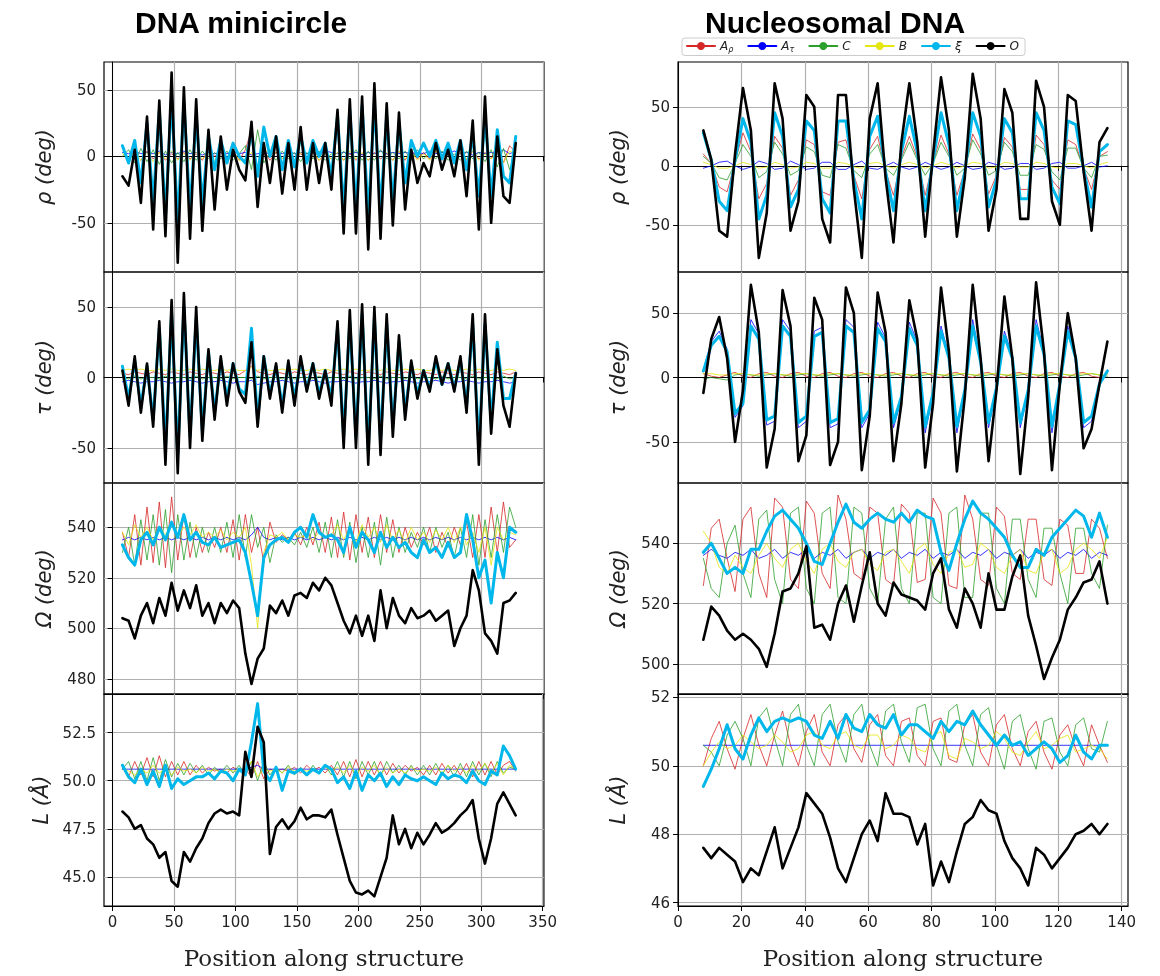 The height and width of the screenshot is (976, 1160). What do you see at coordinates (79, 877) in the screenshot?
I see `y-tick-label: 45.0` at bounding box center [79, 877].